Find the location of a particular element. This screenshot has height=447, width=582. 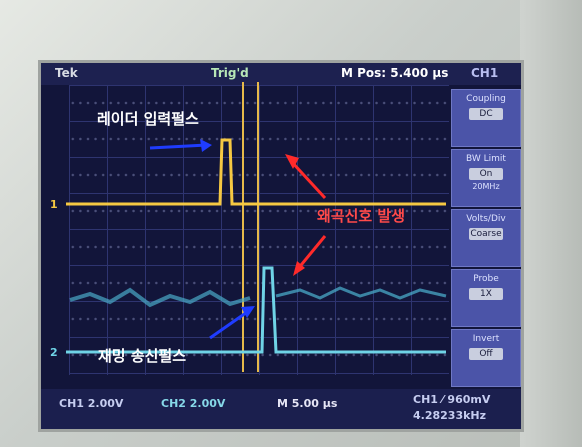

distortion-arrow-down-head is located at coordinates (299, 268).